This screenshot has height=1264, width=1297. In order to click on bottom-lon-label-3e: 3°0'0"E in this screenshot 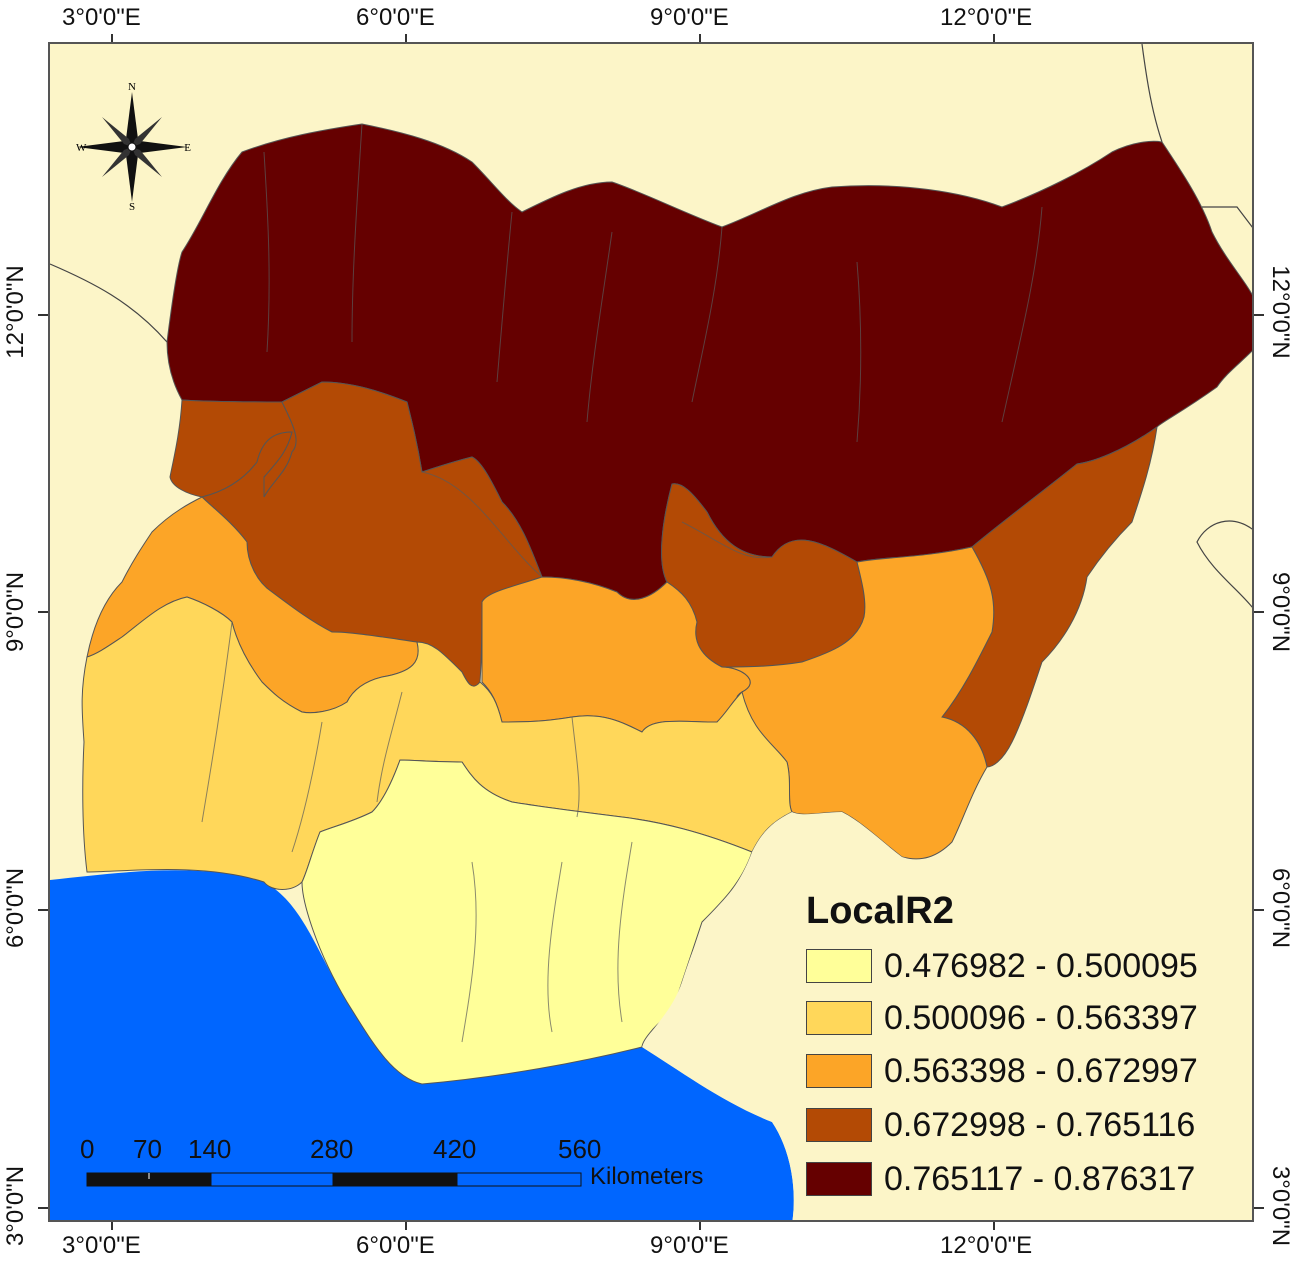, I will do `click(101, 1245)`.